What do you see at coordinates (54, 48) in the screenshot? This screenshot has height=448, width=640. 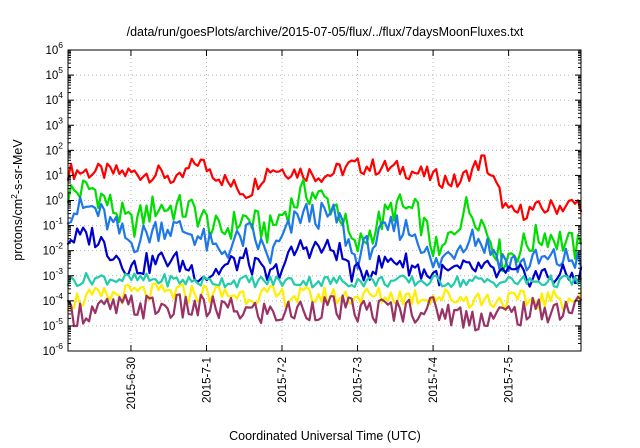 I see `y-tick-label: 10⁶` at bounding box center [54, 48].